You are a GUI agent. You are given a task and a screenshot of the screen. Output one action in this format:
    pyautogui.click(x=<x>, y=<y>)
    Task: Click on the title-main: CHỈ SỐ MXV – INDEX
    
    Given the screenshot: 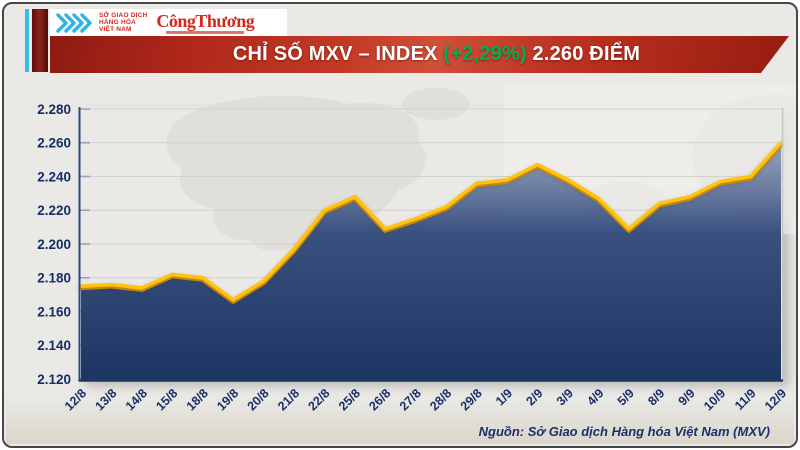 What is the action you would take?
    pyautogui.click(x=335, y=54)
    